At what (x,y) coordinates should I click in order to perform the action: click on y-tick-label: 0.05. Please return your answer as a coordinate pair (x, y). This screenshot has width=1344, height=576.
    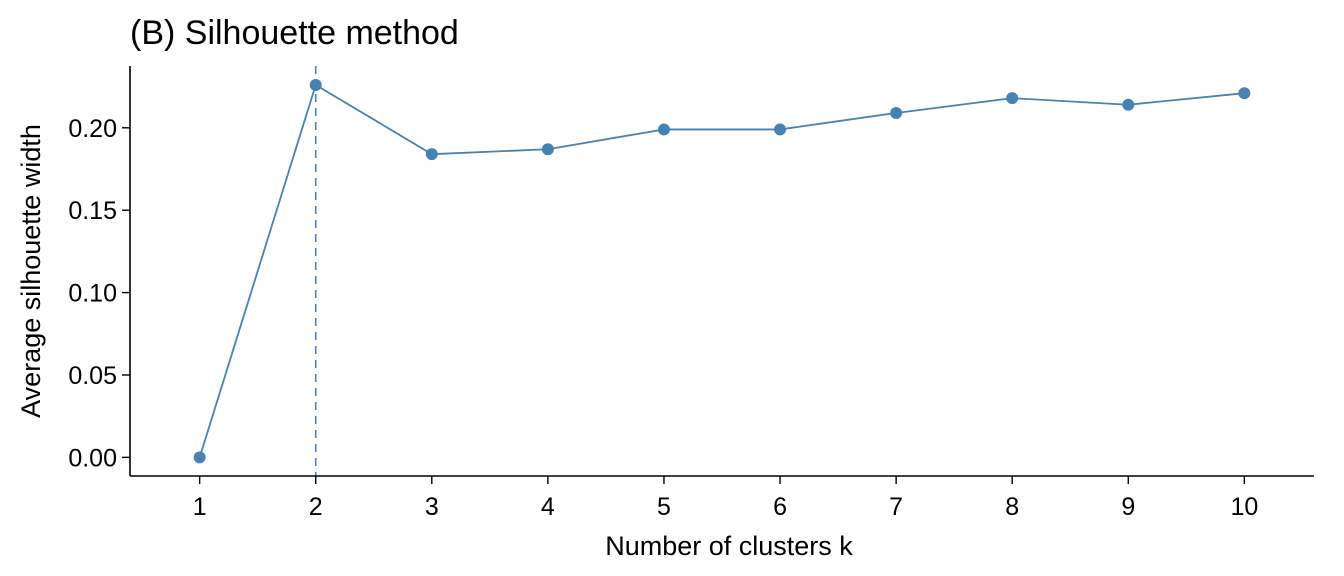
    Looking at the image, I should click on (92, 376).